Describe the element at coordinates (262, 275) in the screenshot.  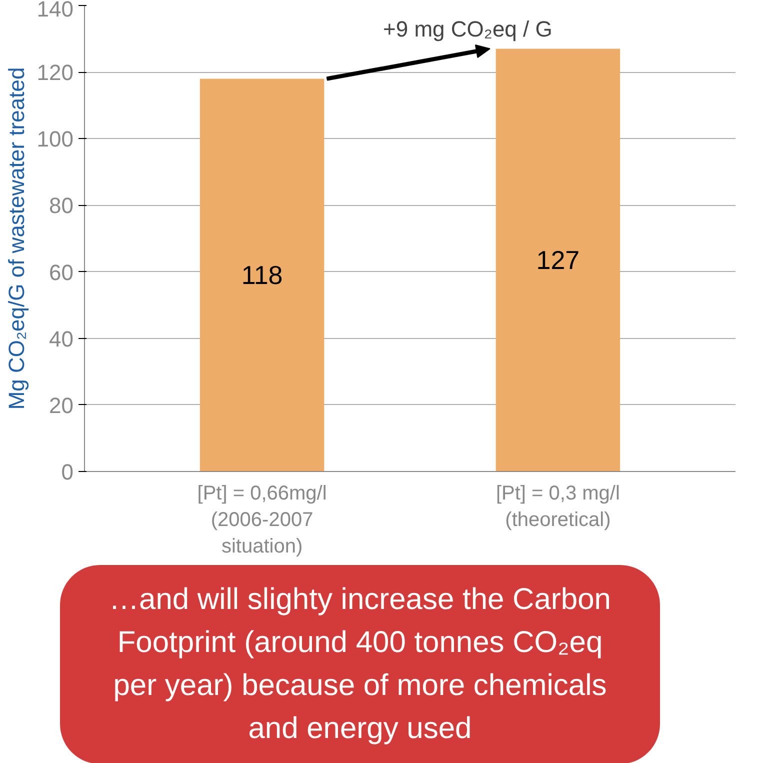
I see `data-label: 118` at that location.